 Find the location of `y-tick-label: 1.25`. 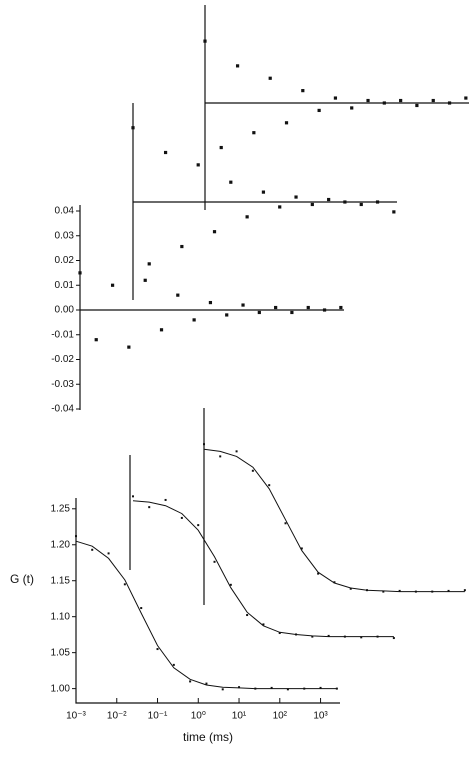

y-tick-label: 1.25 is located at coordinates (61, 508).